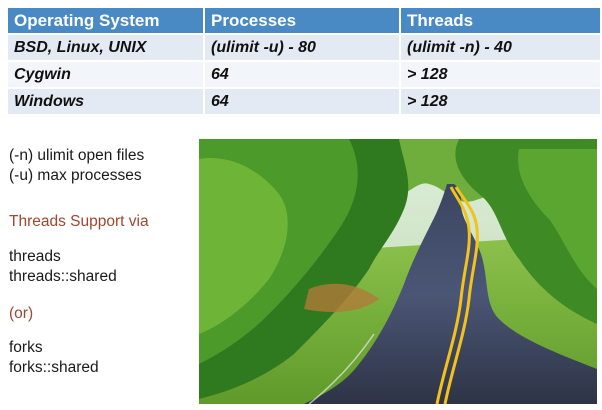 This screenshot has width=602, height=410. Describe the element at coordinates (500, 20) in the screenshot. I see `header-threads: Threads` at that location.